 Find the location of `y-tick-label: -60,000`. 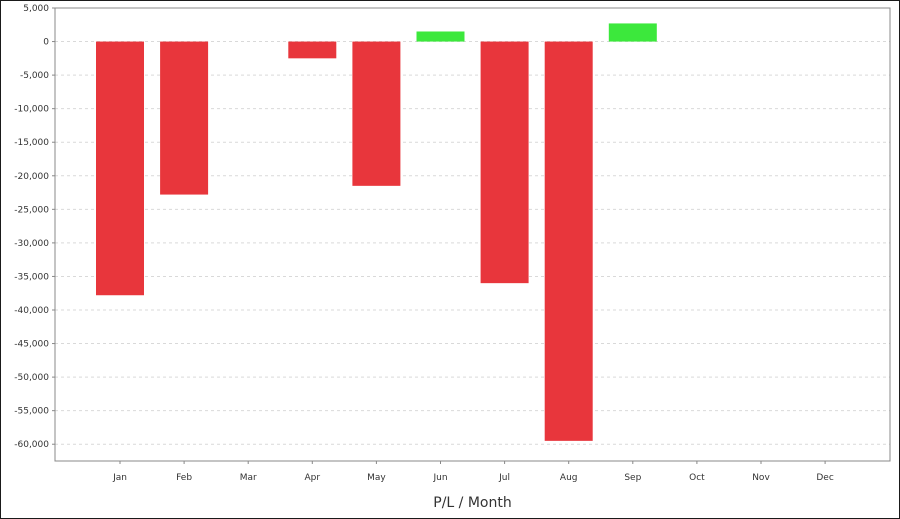

y-tick-label: -60,000 is located at coordinates (31, 445).